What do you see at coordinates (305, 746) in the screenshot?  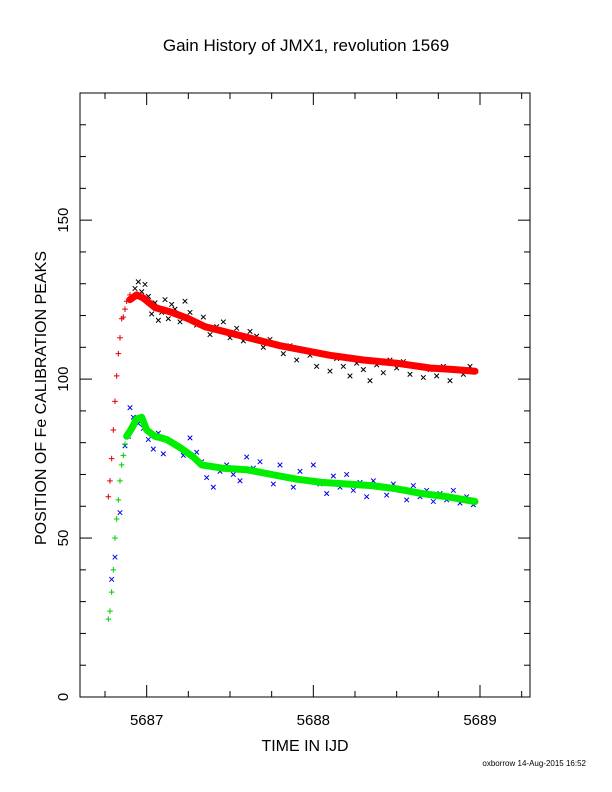 I see `x-axis-label: TIME IN IJD` at bounding box center [305, 746].